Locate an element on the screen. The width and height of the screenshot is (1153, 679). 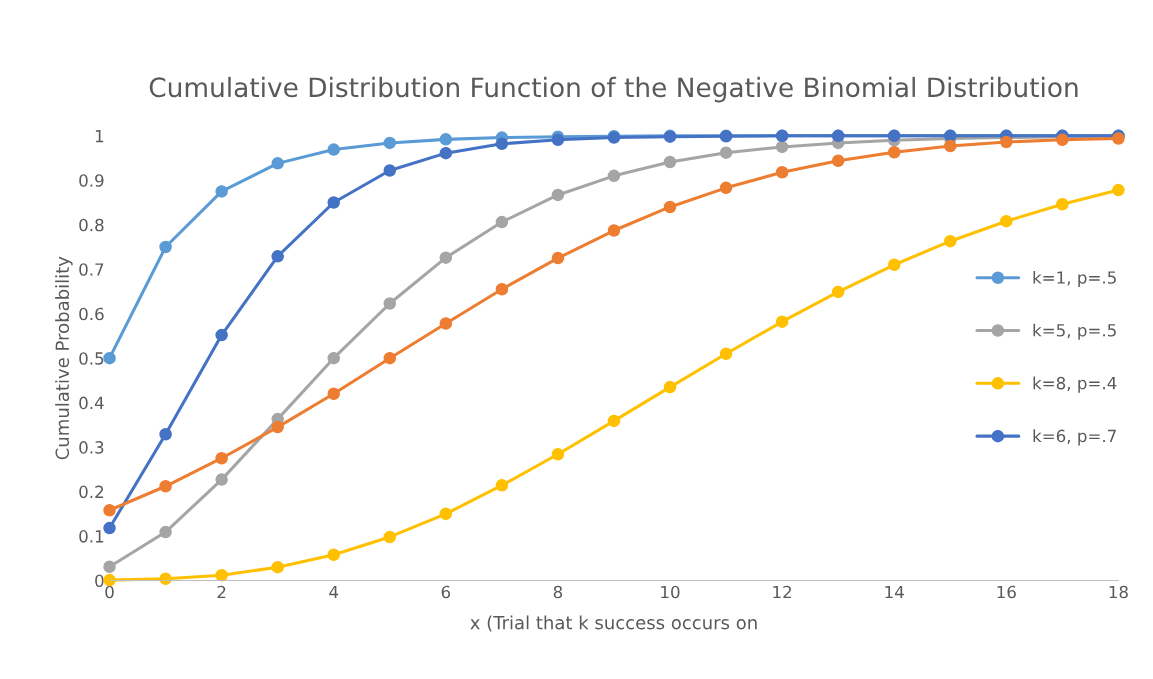
x-tick-label: 4 is located at coordinates (334, 592).